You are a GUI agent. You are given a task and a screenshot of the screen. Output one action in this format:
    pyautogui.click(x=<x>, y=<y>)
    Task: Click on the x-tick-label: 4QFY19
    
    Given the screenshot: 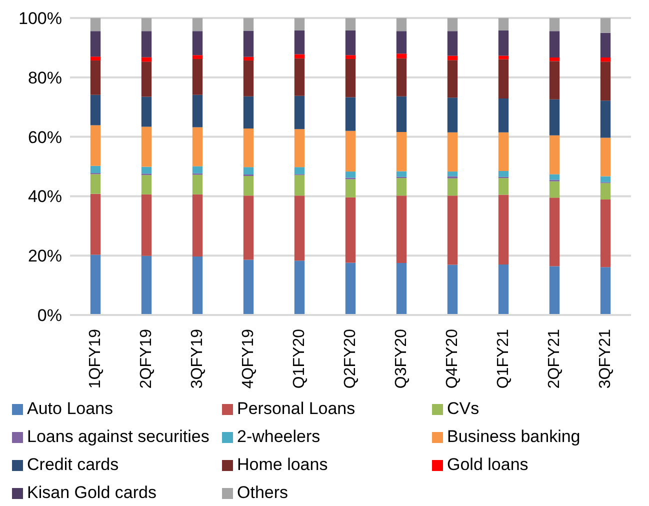 What is the action you would take?
    pyautogui.click(x=248, y=358)
    